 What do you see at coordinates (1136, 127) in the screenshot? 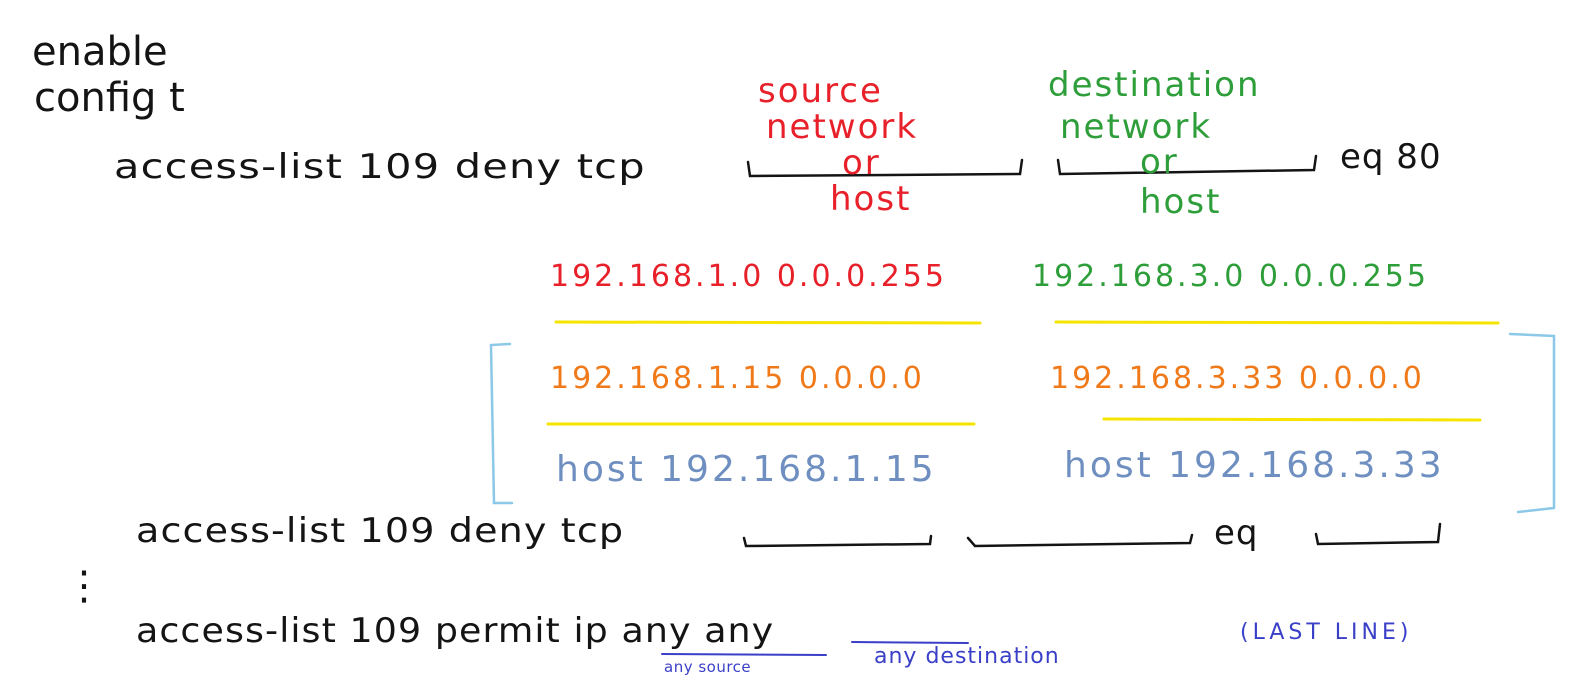
I see `destination-label-network: network` at bounding box center [1136, 127].